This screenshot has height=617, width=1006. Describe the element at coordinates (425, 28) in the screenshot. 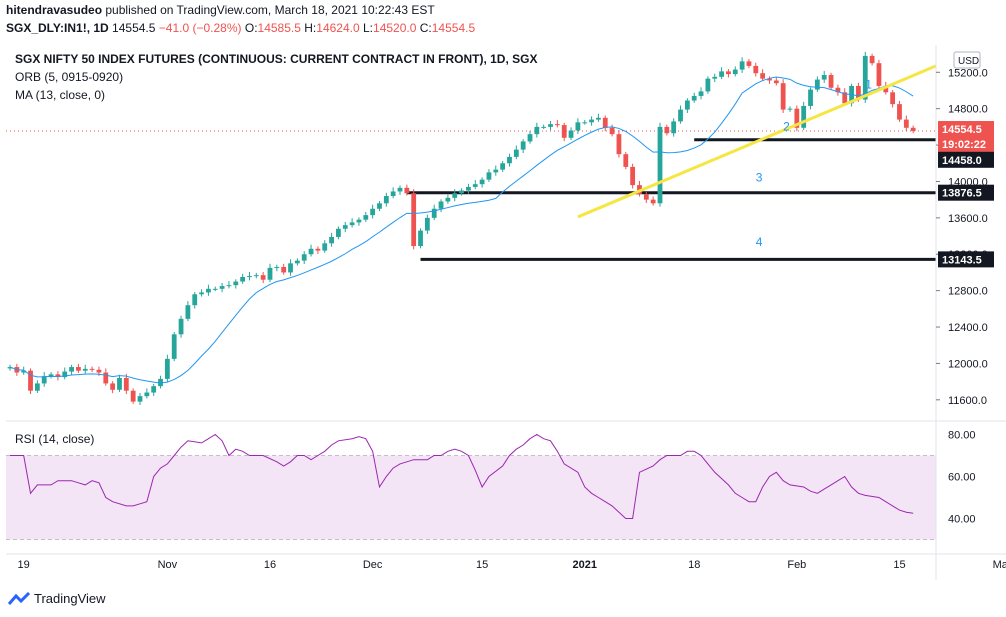

I see `close-label: C:` at that location.